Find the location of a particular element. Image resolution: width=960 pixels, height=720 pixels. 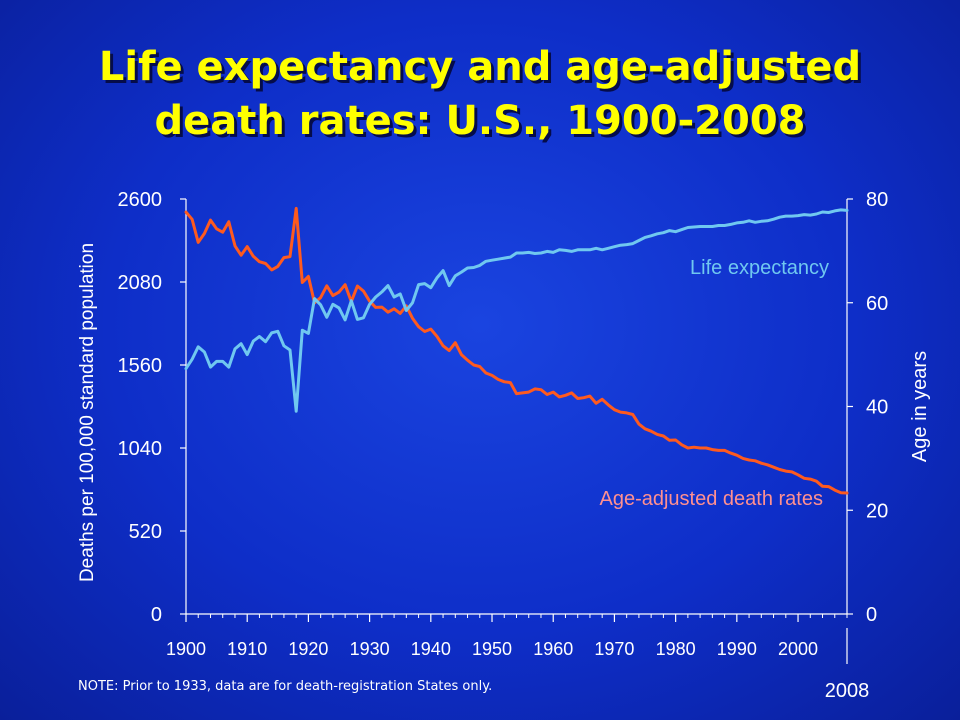

x-tick-label: 1960 is located at coordinates (553, 649).